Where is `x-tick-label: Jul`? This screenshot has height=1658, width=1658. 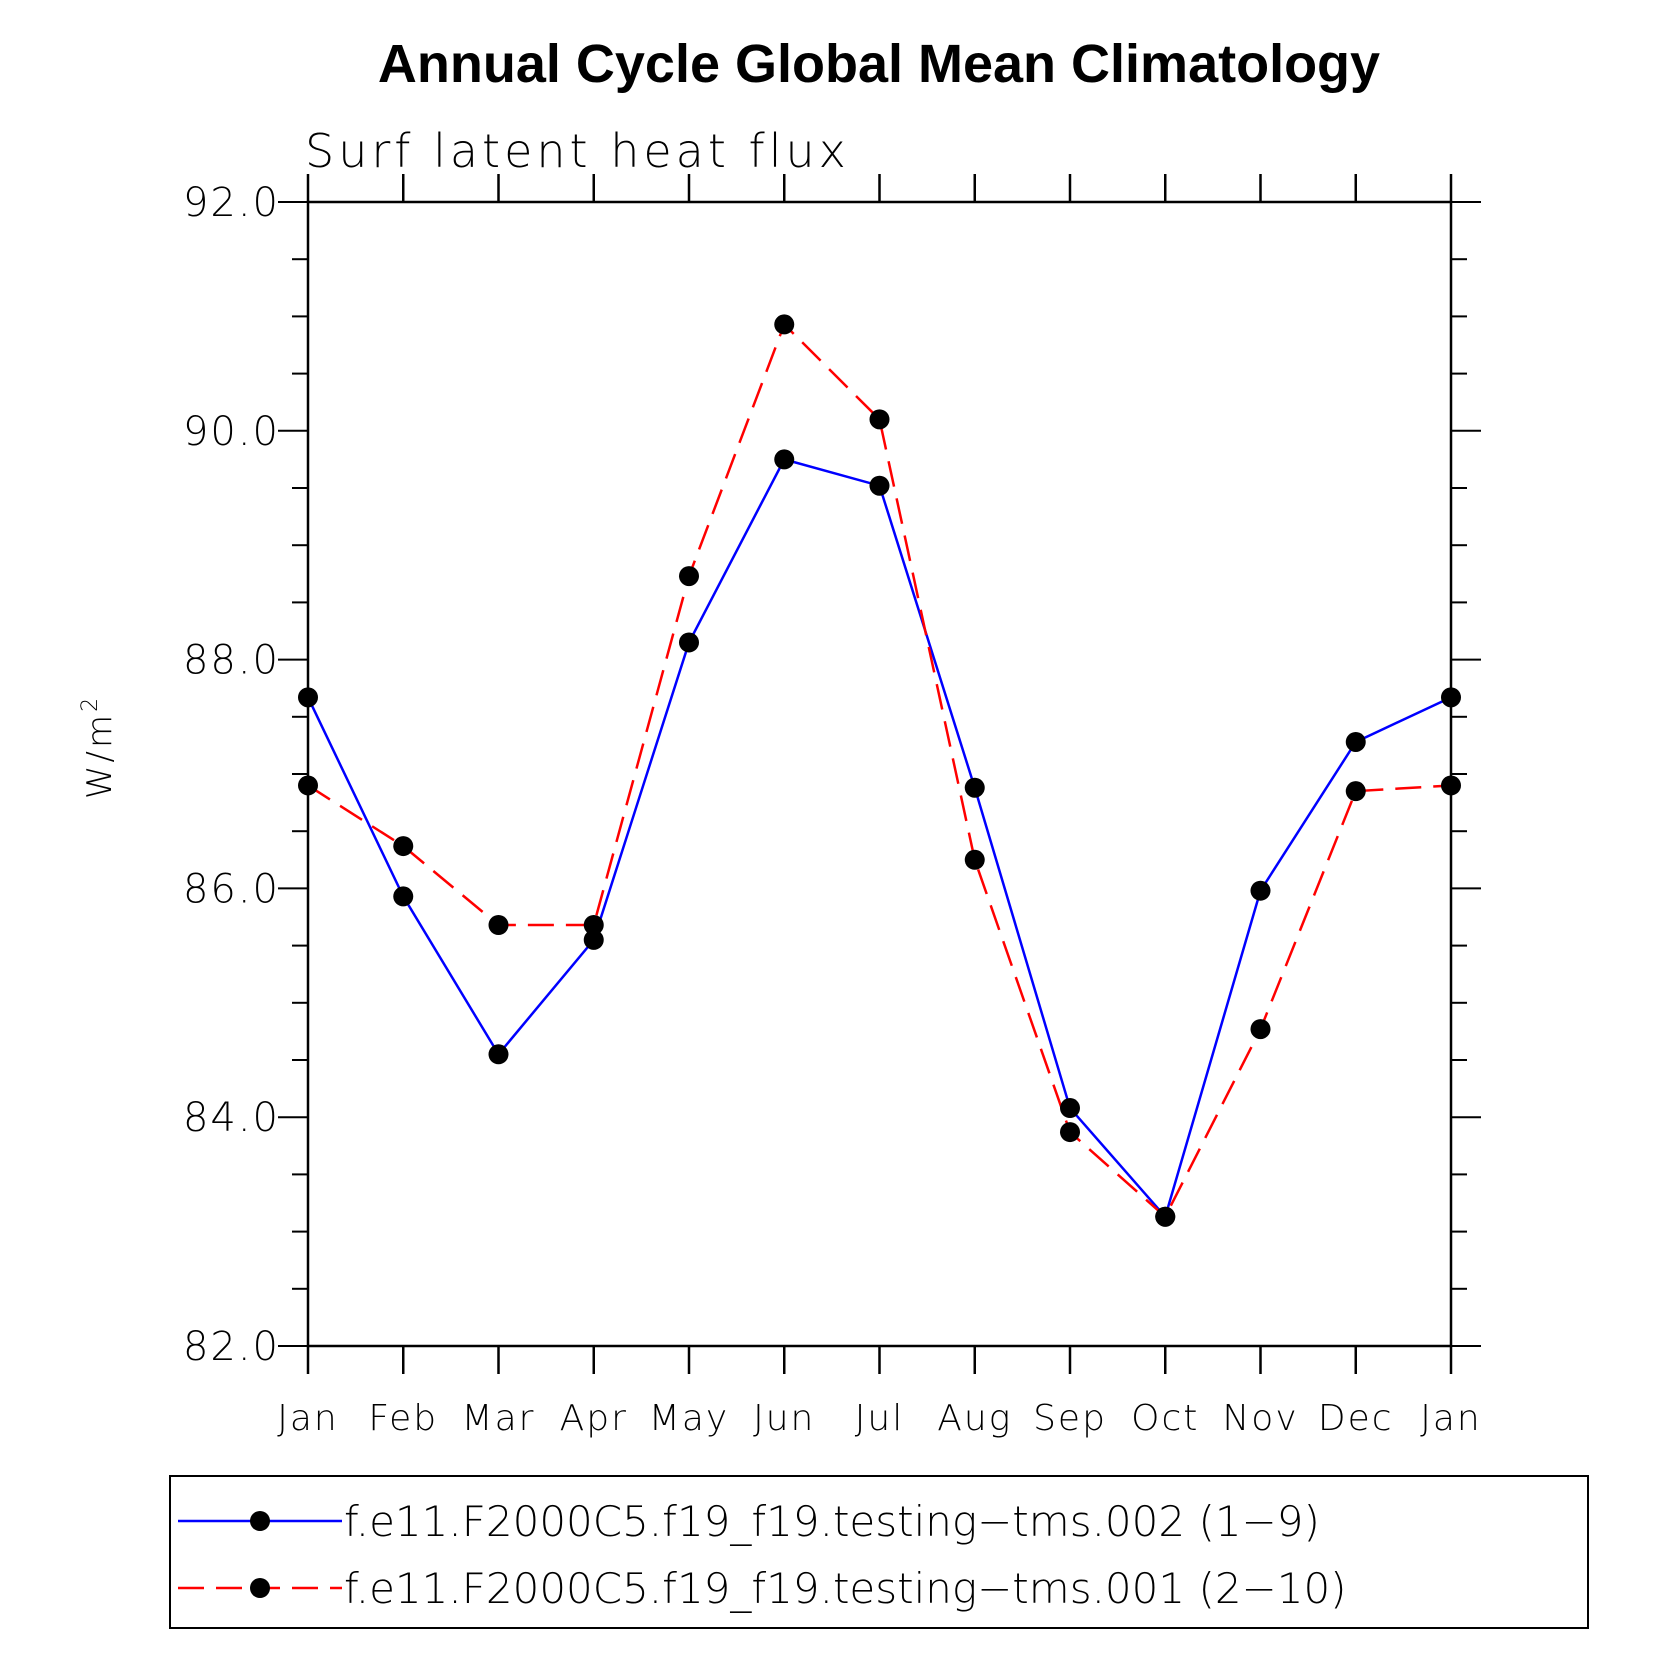
x-tick-label: Jul is located at coordinates (879, 1418).